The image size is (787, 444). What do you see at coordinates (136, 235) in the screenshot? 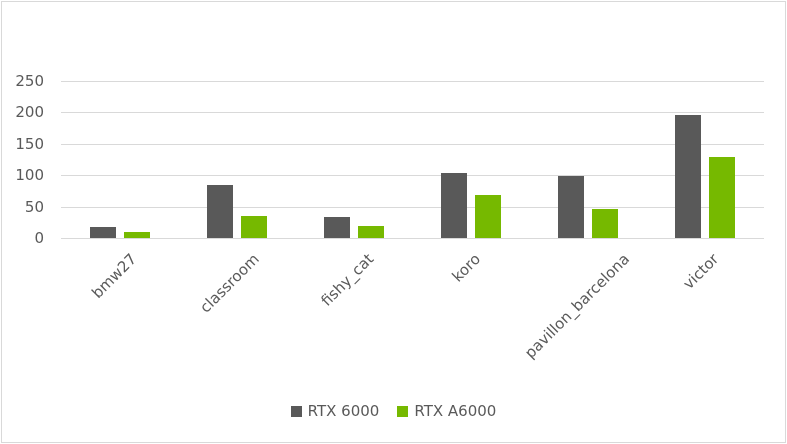
I see `bar-rtx-a6000-bmw27` at bounding box center [136, 235].